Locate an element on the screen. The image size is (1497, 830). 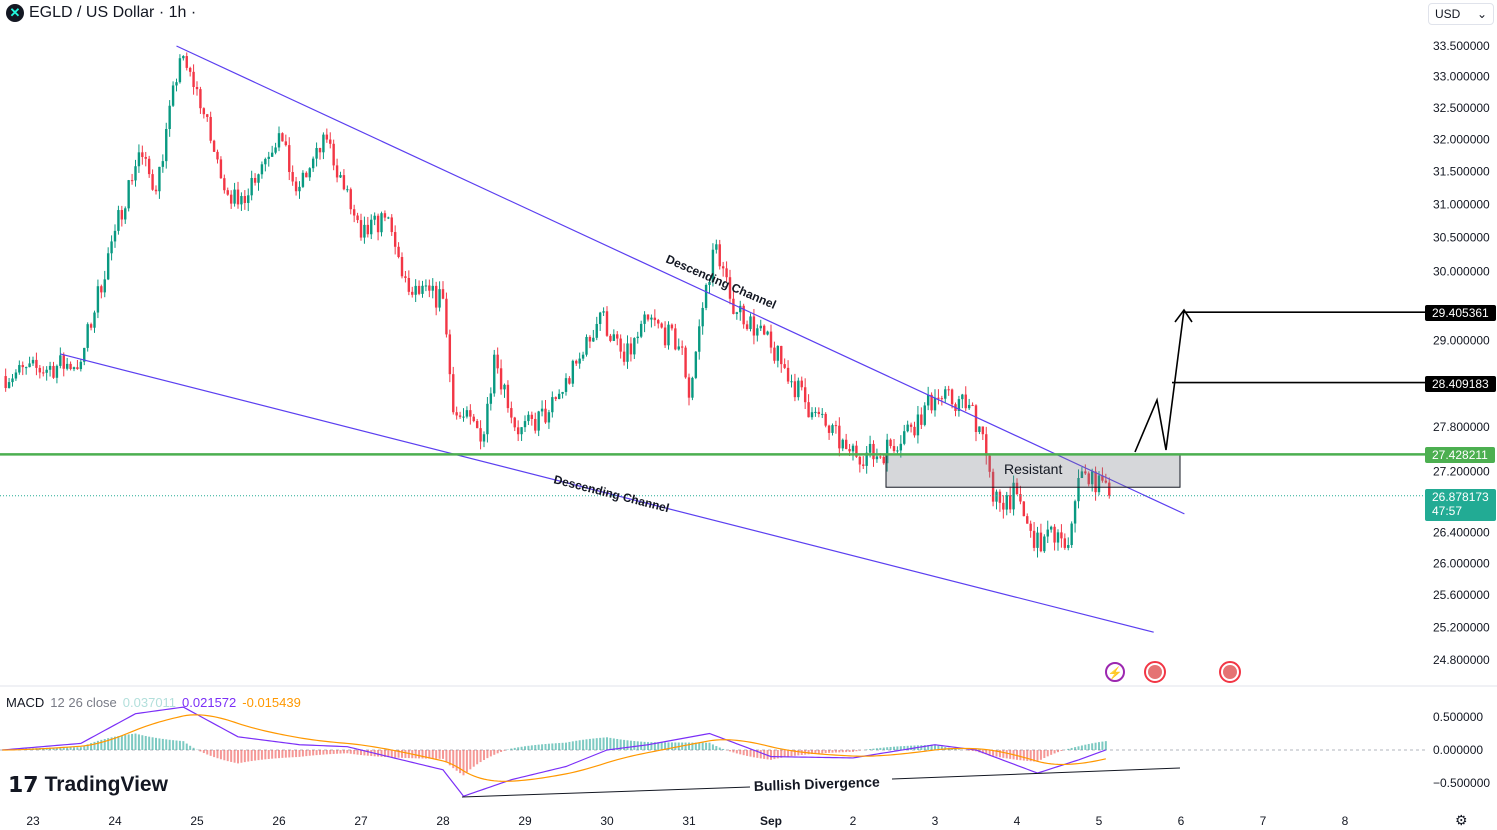
price-axis-label: 25.600000 is located at coordinates (1461, 595).